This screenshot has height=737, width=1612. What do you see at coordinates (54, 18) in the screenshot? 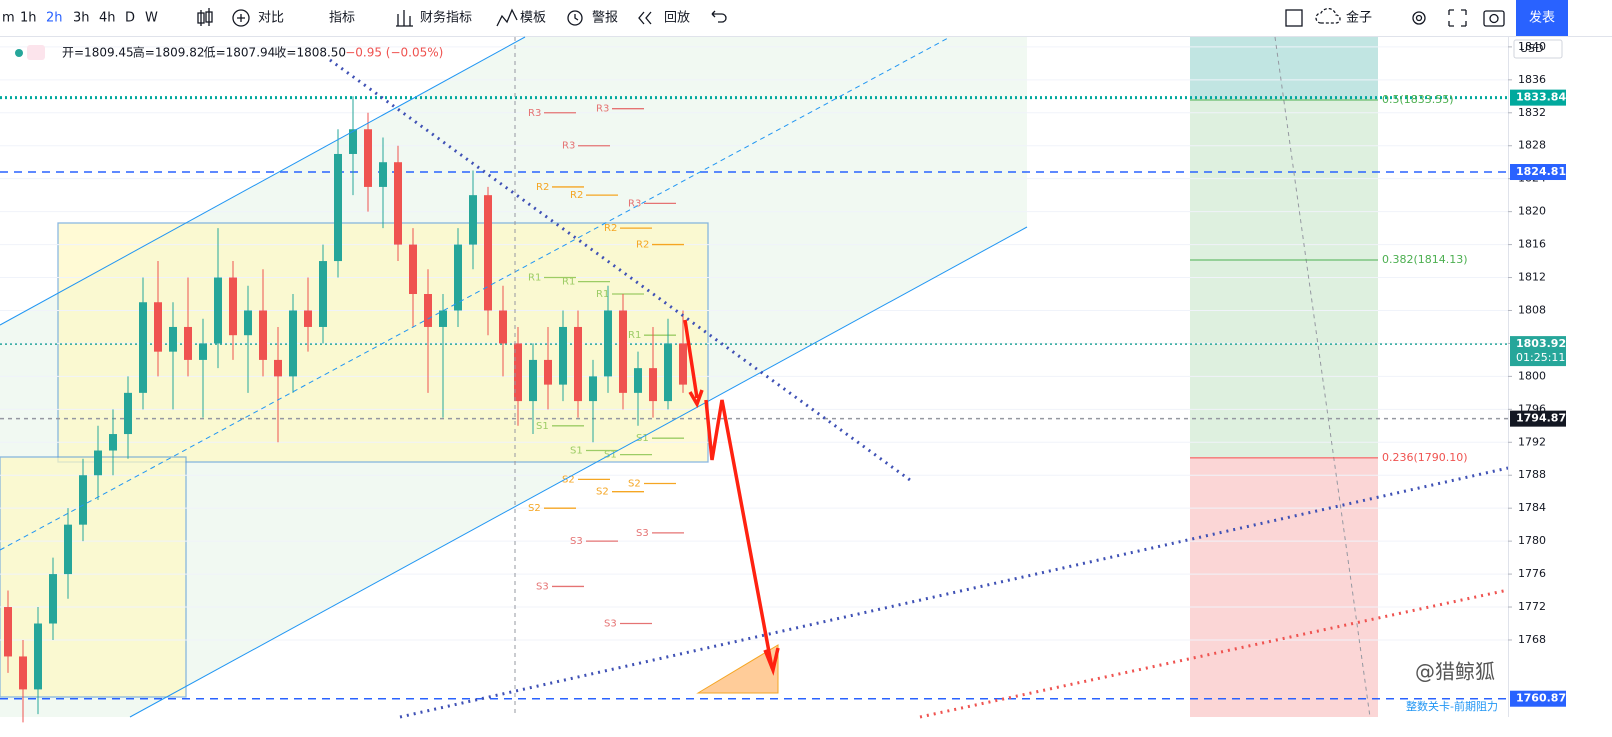
I see `interval-button: 2h` at bounding box center [54, 18].